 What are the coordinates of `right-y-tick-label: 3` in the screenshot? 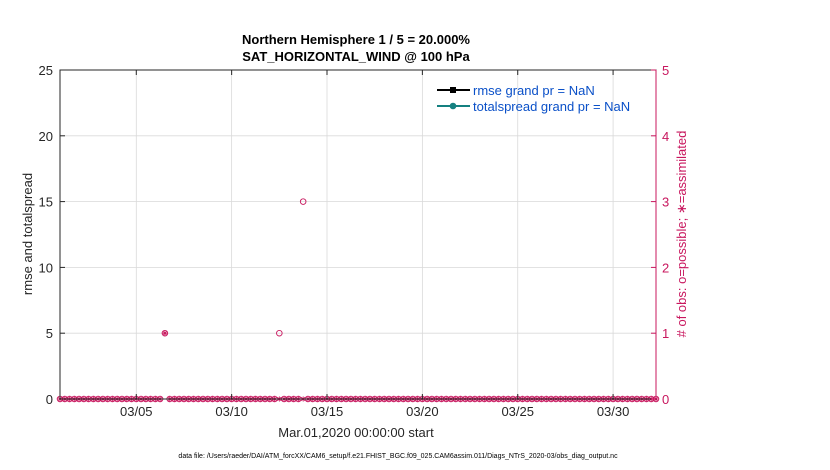 It's located at (665, 202).